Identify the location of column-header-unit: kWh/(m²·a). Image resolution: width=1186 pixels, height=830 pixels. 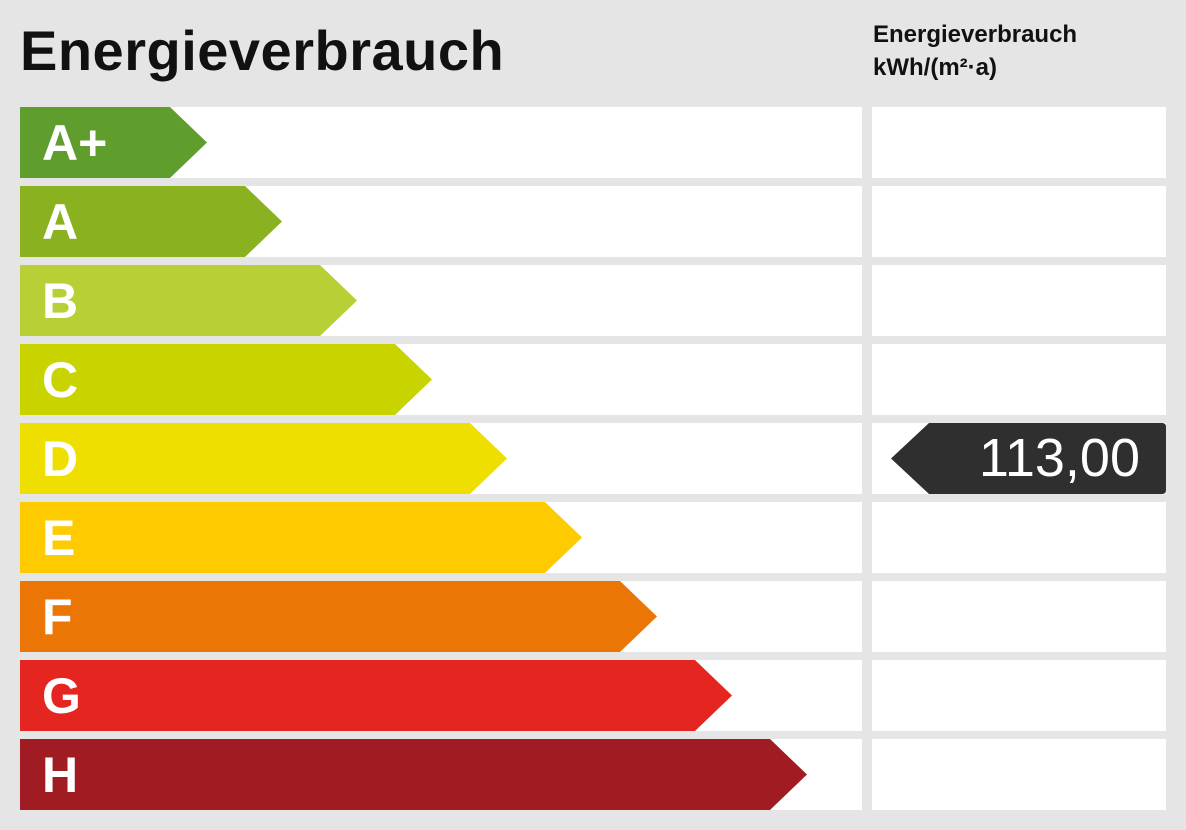
(935, 67).